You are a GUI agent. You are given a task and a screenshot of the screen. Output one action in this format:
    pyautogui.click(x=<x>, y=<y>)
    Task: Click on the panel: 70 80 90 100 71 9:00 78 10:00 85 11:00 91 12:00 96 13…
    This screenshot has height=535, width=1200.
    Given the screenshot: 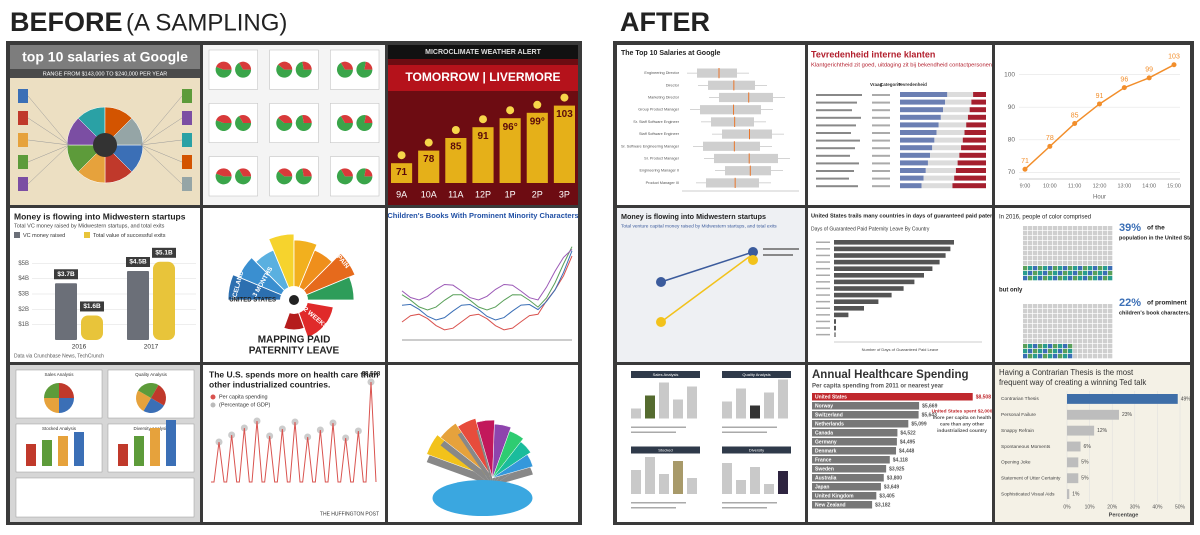 What is the action you would take?
    pyautogui.click(x=1092, y=125)
    